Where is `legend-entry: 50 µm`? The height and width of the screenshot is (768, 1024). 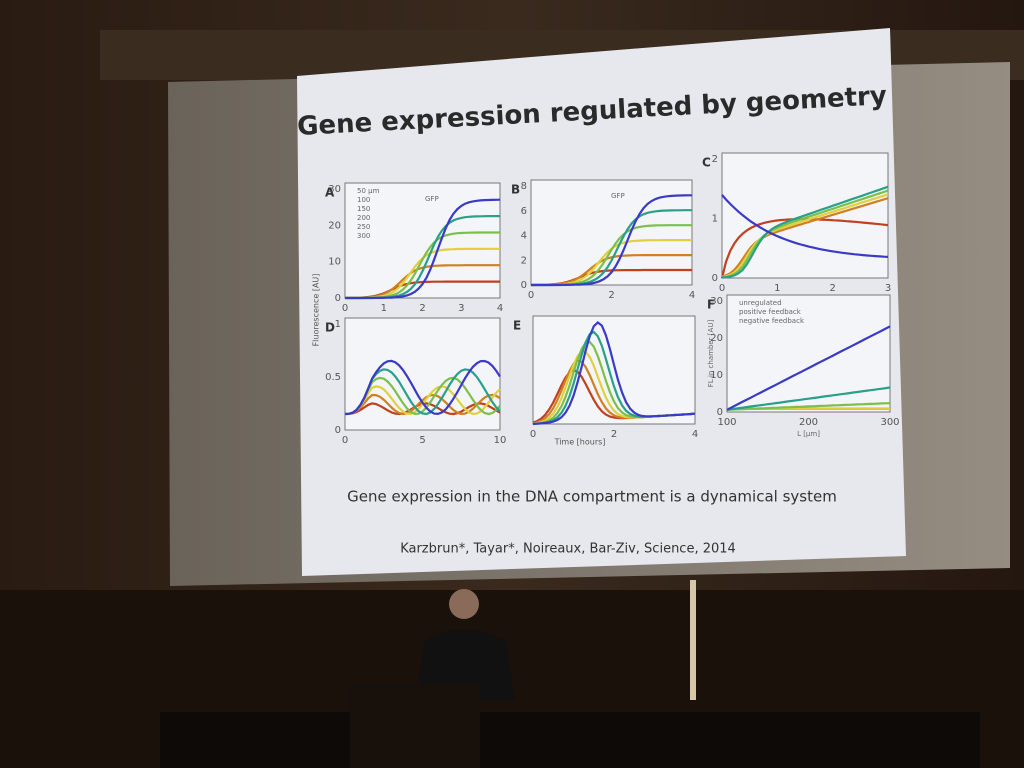 legend-entry: 50 µm is located at coordinates (368, 191).